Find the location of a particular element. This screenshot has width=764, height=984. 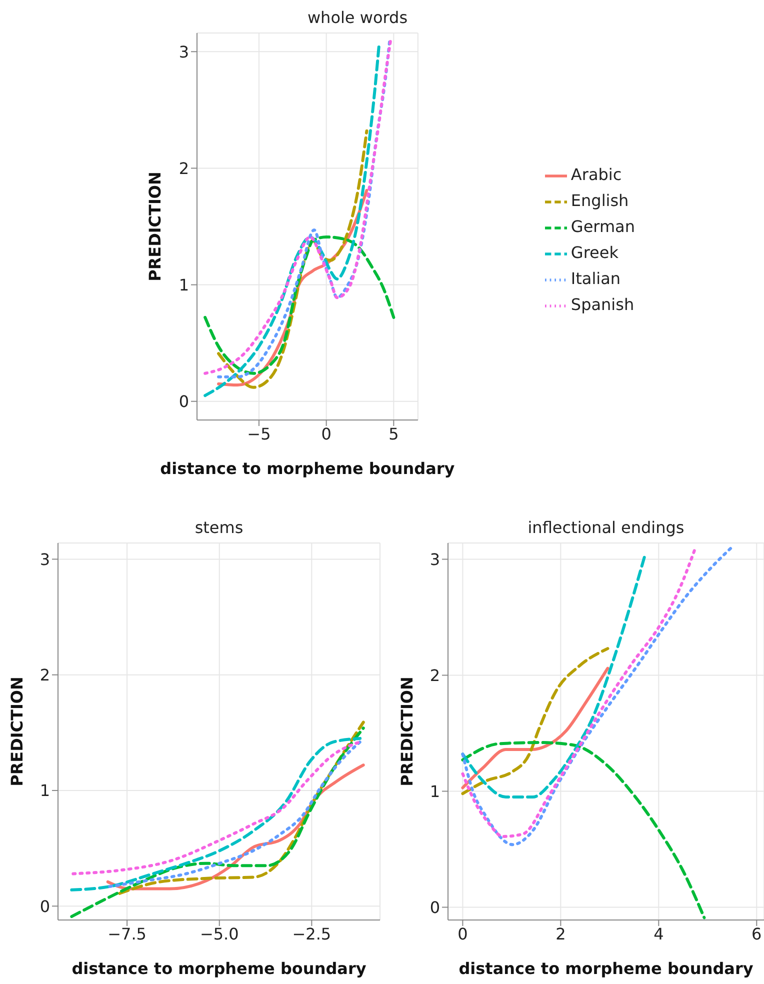

x-tick-label: 5 is located at coordinates (393, 434).